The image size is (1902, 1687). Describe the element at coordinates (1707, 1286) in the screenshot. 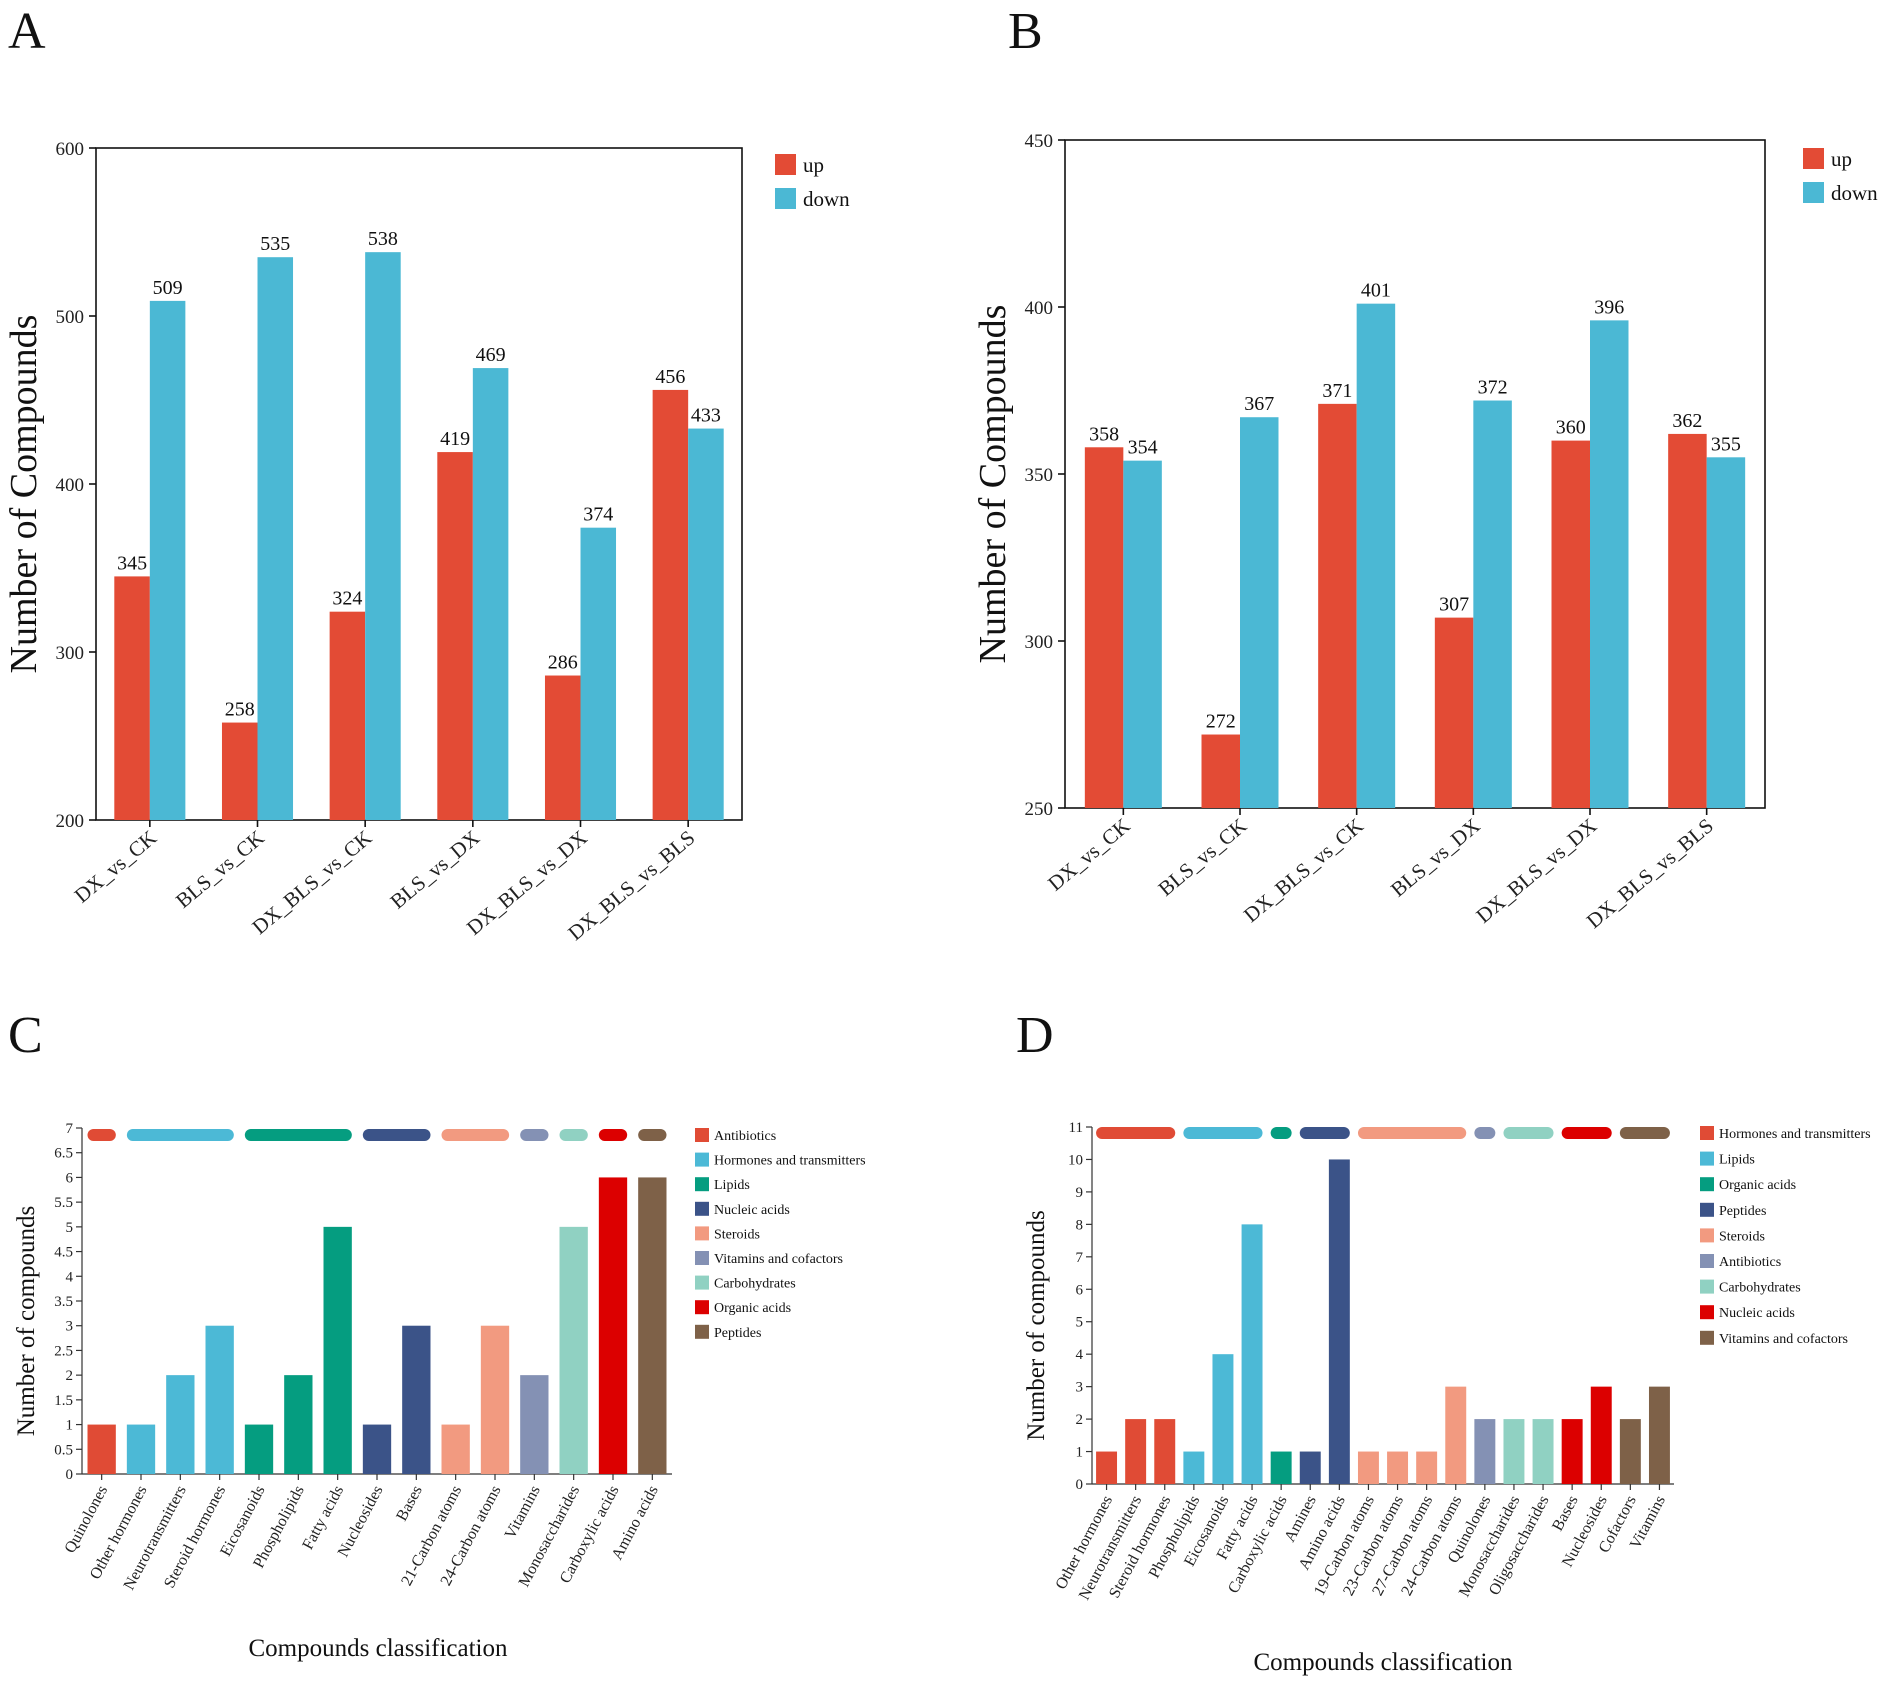

I see `legend-swatch-carbohydrates` at that location.